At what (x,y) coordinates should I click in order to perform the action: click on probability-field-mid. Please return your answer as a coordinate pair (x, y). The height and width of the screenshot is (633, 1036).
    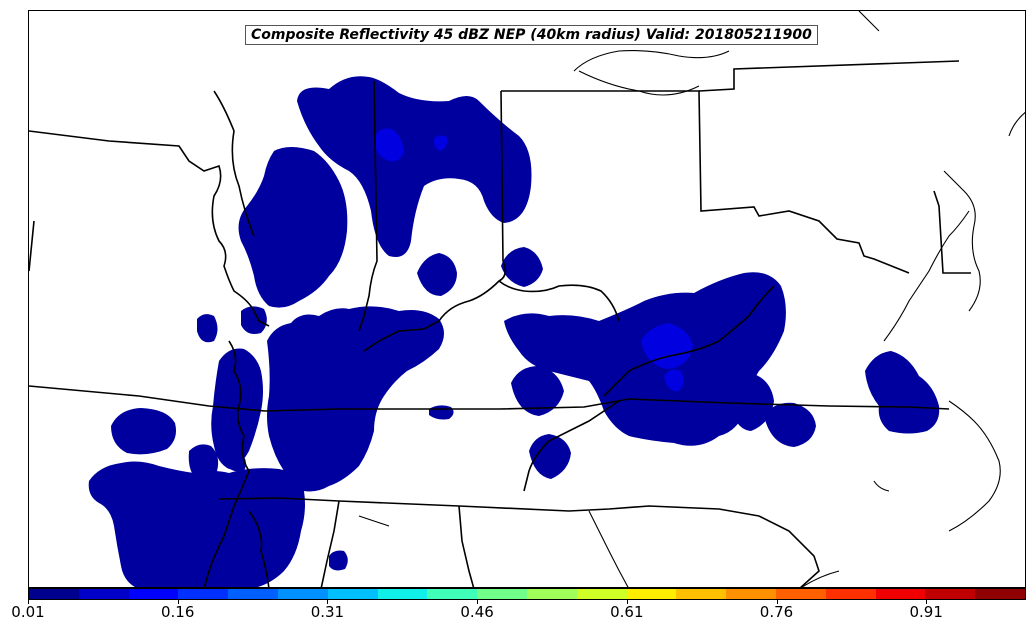
    Looking at the image, I should click on (533, 260).